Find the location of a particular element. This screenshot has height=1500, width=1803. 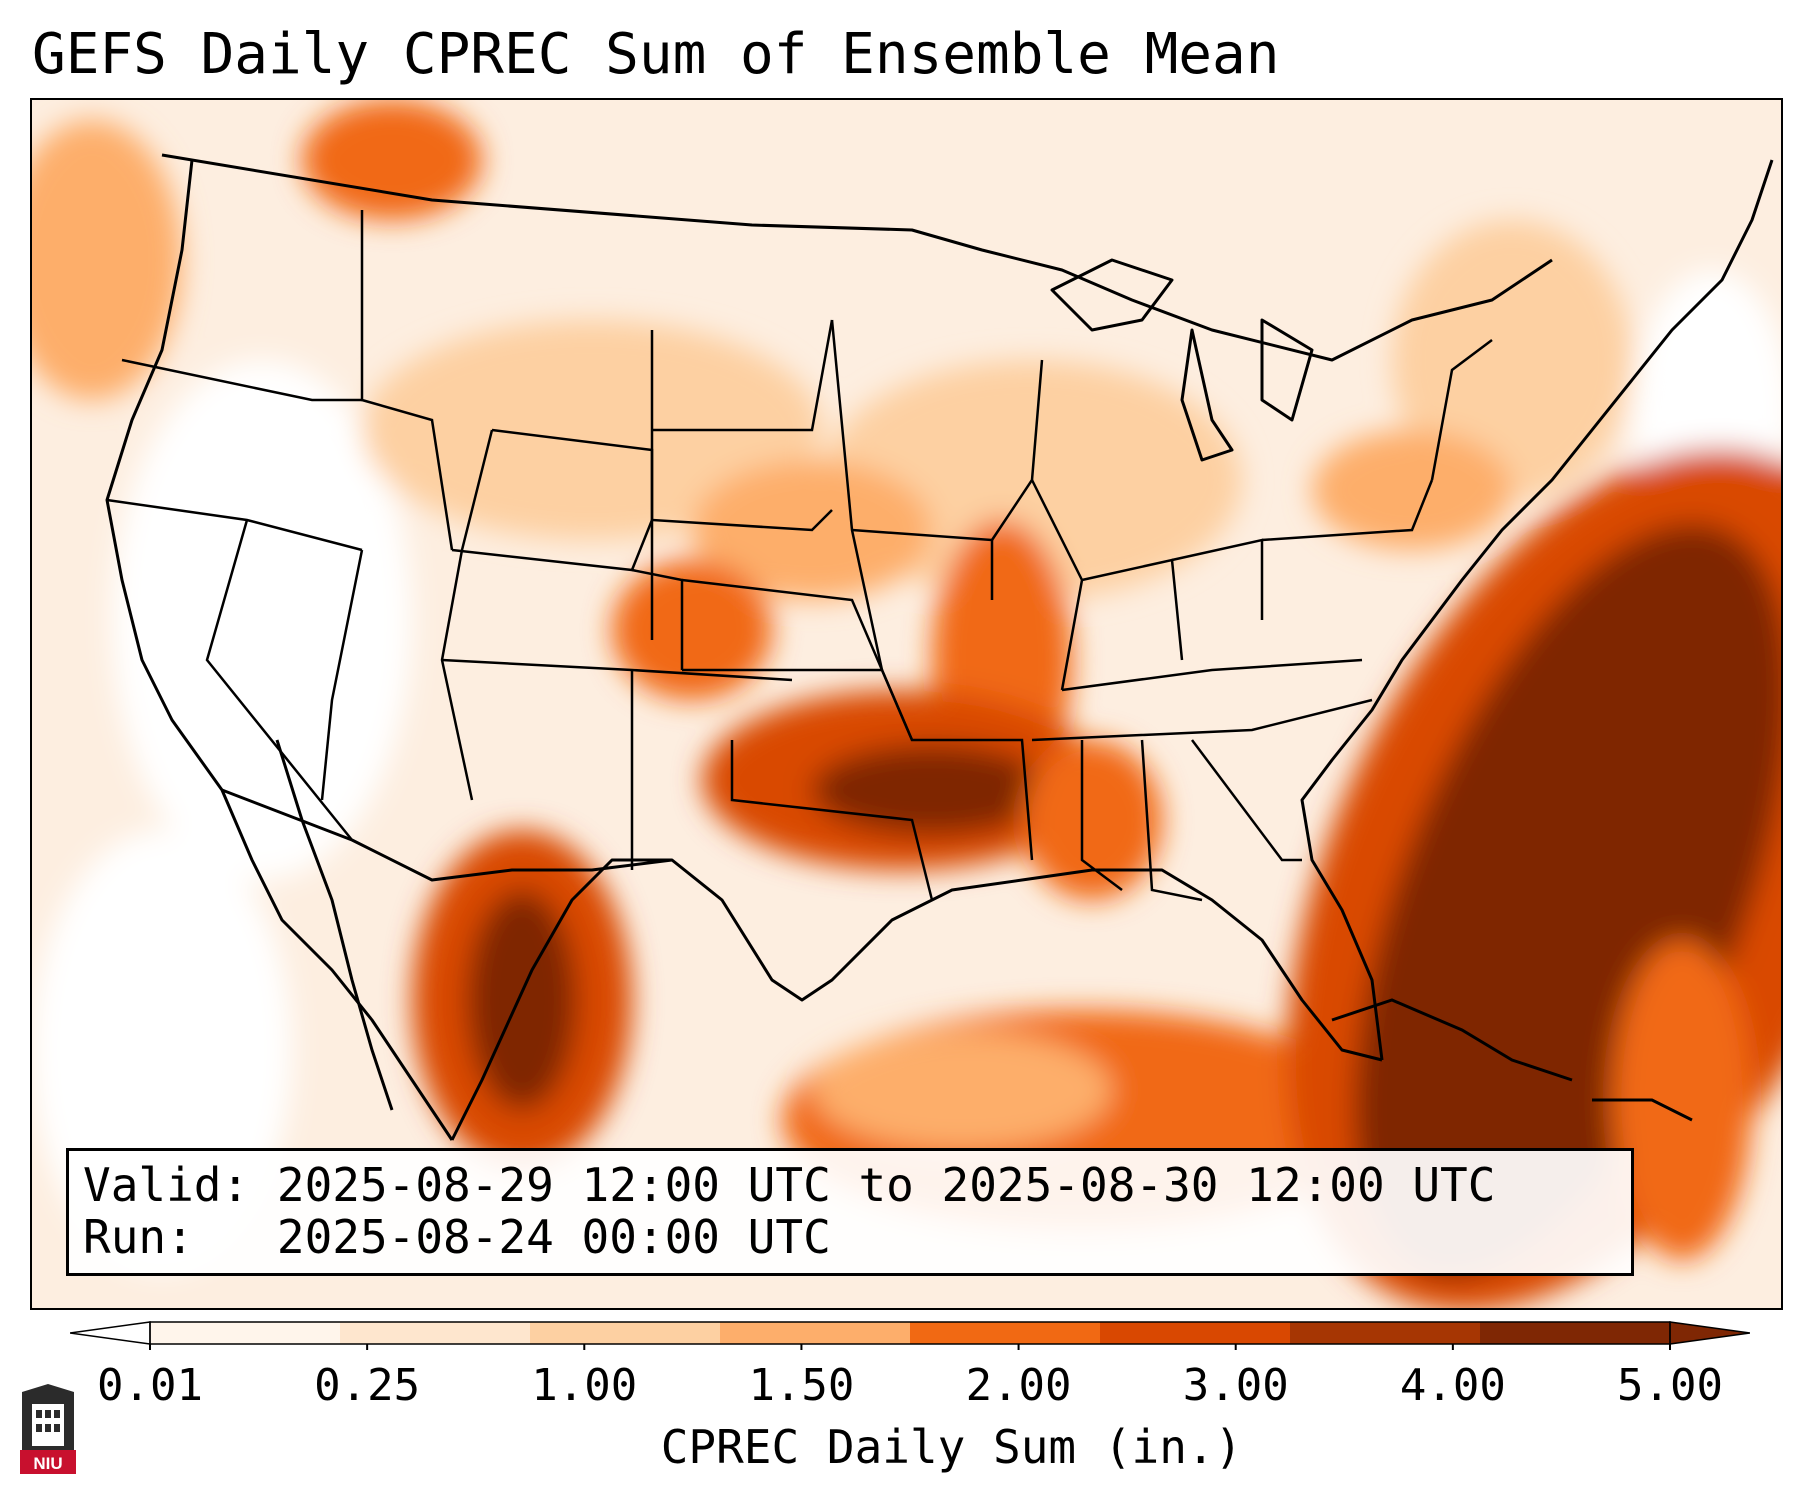

colorbar-under-arrow is located at coordinates (110, 1333).